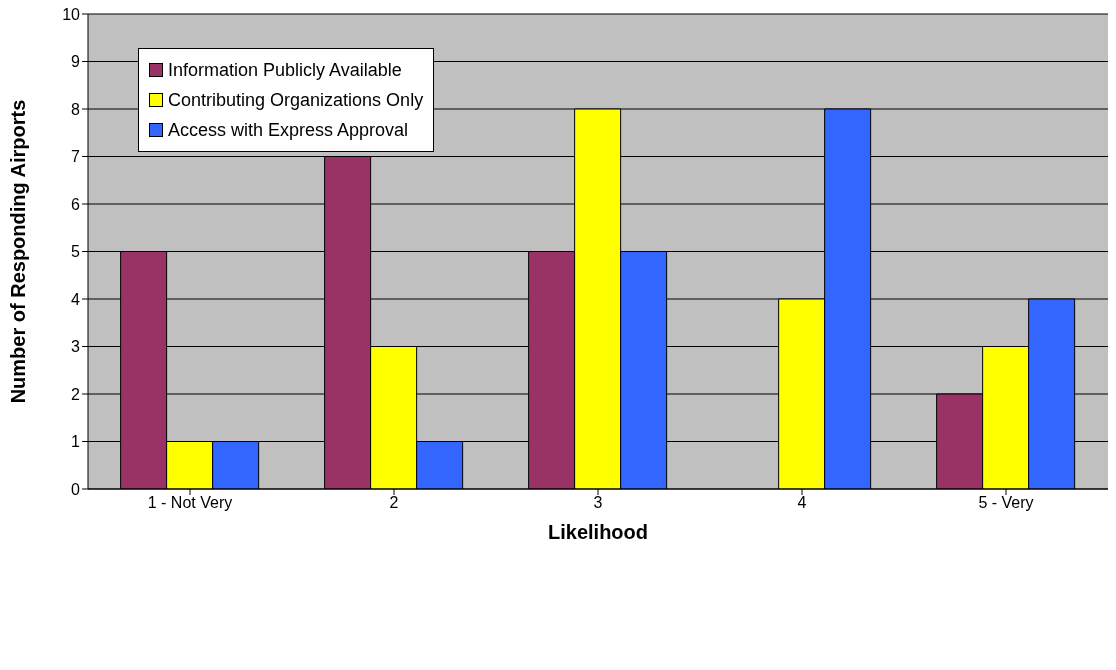 This screenshot has height=670, width=1116. Describe the element at coordinates (71, 14) in the screenshot. I see `y-tick-label: 10` at that location.